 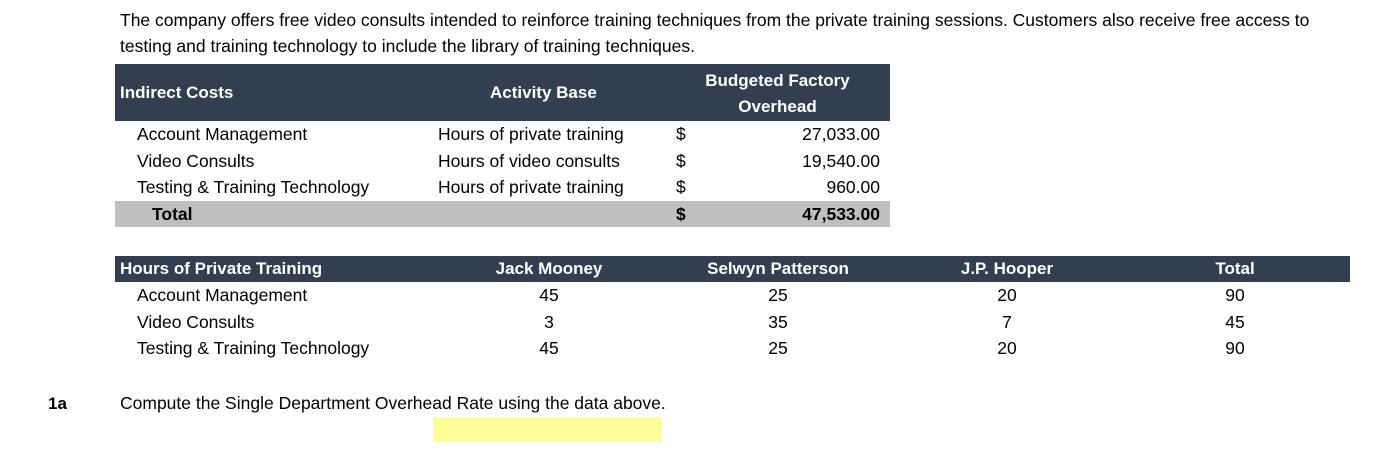 What do you see at coordinates (57, 403) in the screenshot?
I see `question-label: 1a` at bounding box center [57, 403].